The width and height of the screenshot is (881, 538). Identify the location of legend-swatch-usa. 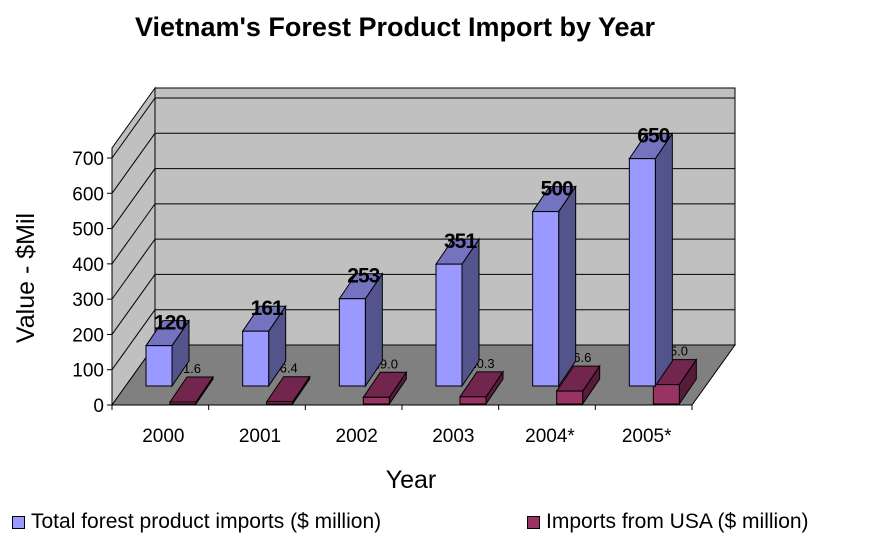
(533, 522).